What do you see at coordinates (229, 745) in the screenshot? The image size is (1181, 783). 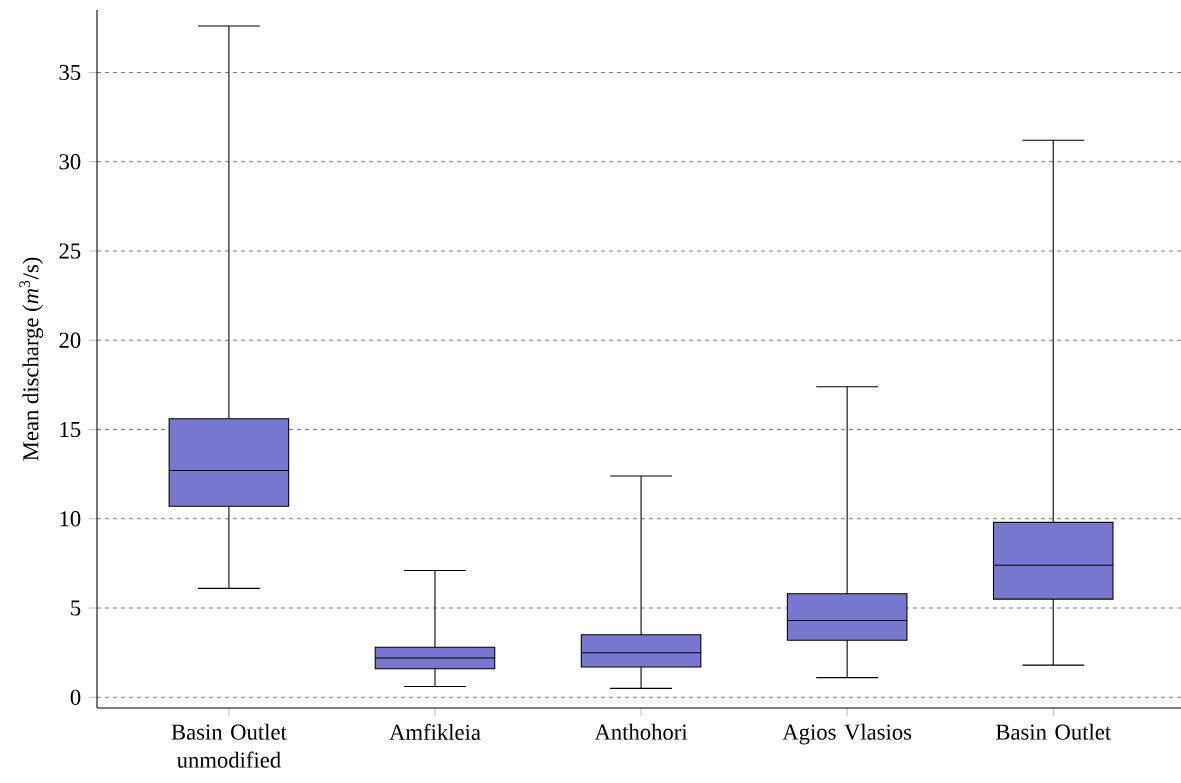 I see `x-tick-label: Basin Outlet unmodified` at bounding box center [229, 745].